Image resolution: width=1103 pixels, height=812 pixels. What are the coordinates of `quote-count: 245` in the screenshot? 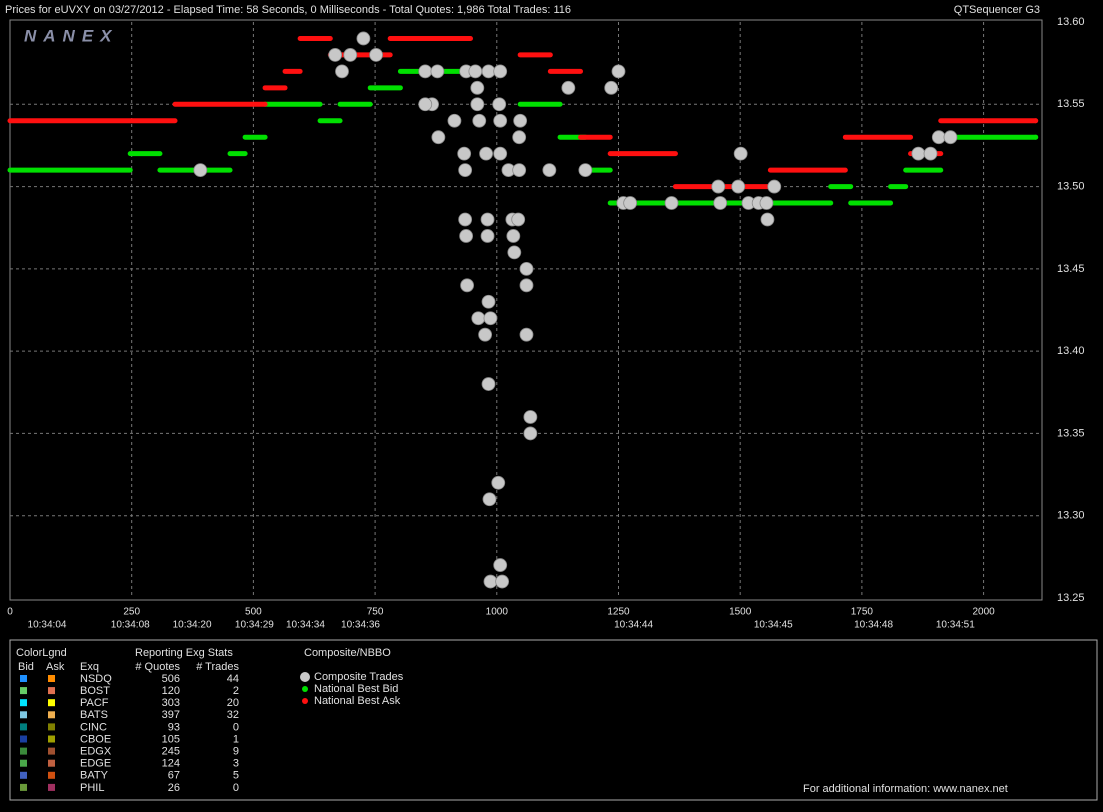 It's located at (171, 752).